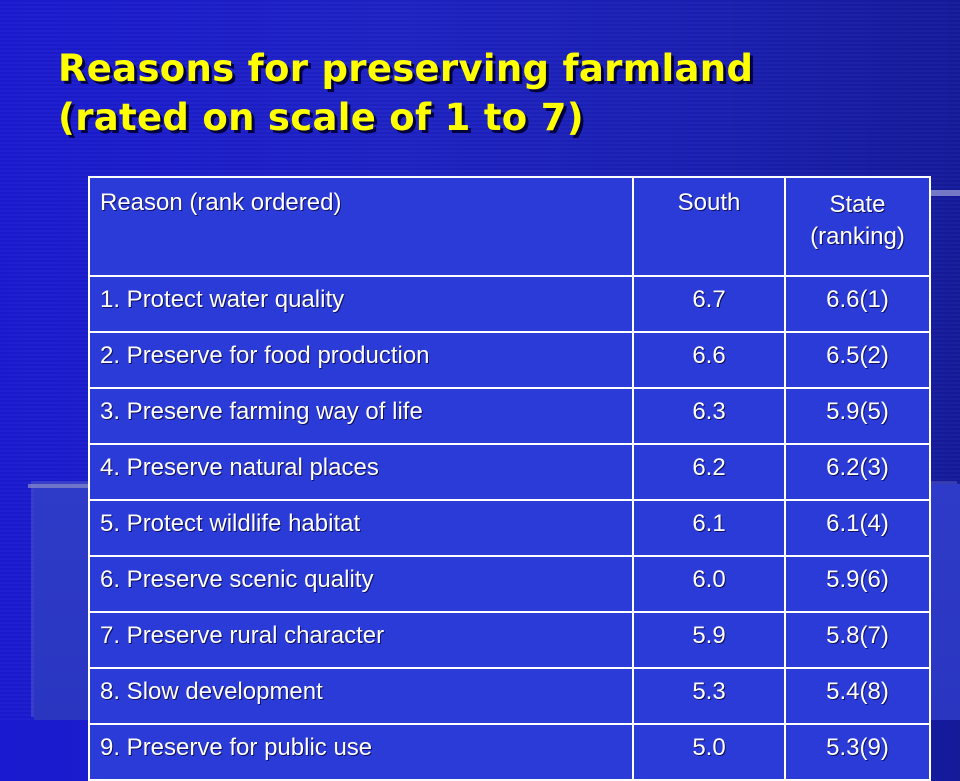  What do you see at coordinates (361, 416) in the screenshot?
I see `cell-reason: 3. Preserve farming way of life` at bounding box center [361, 416].